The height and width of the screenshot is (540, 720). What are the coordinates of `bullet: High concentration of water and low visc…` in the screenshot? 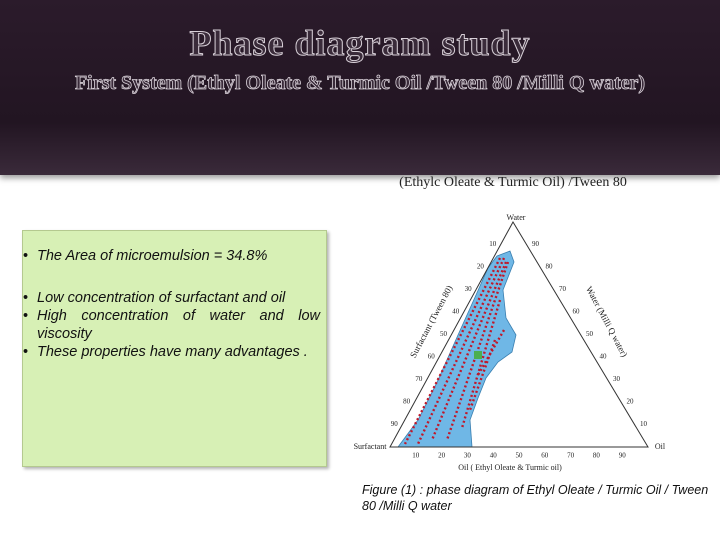 It's located at (171, 325).